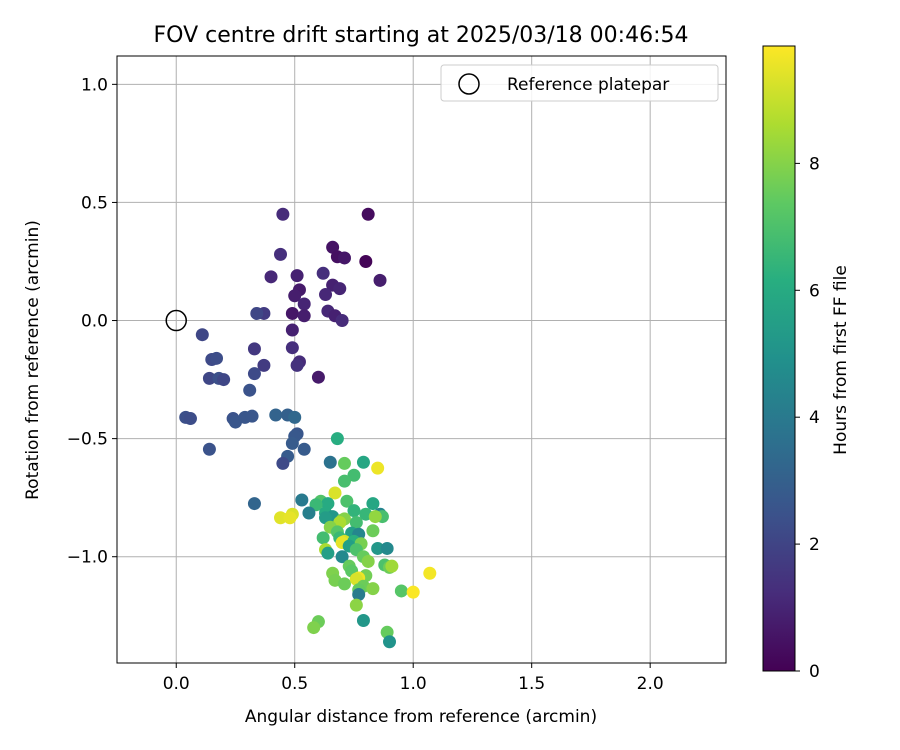  I want to click on x-tick-label: 0.0, so click(176, 684).